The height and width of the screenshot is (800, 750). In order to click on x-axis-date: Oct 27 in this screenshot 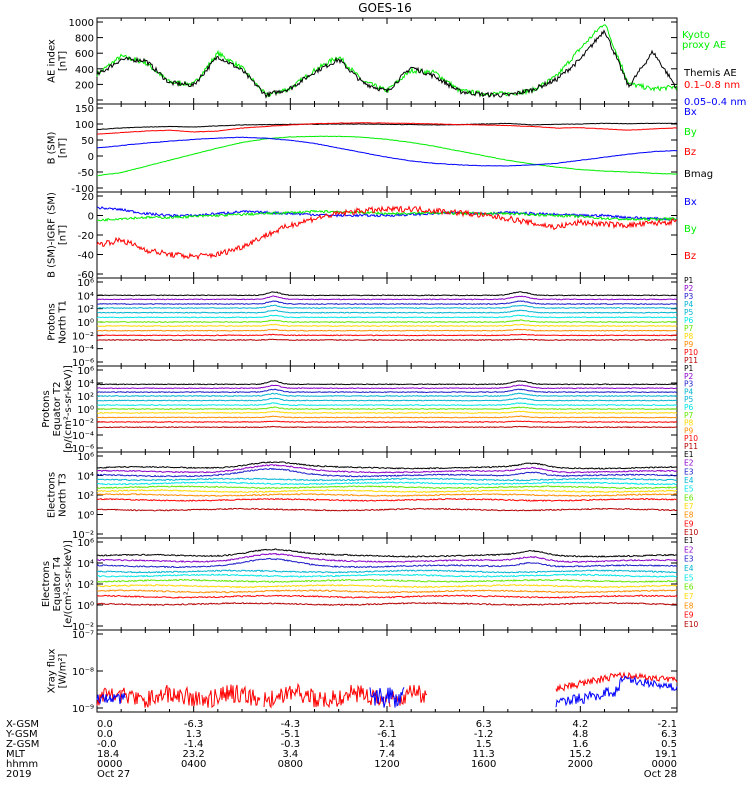, I will do `click(113, 774)`.